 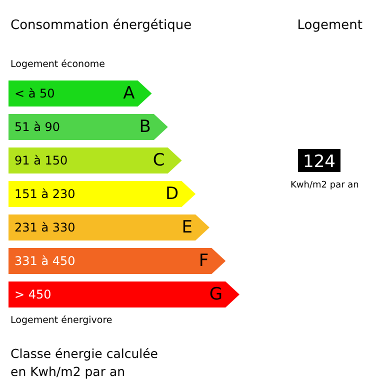 What do you see at coordinates (172, 194) in the screenshot?
I see `y-tick-label: D` at bounding box center [172, 194].